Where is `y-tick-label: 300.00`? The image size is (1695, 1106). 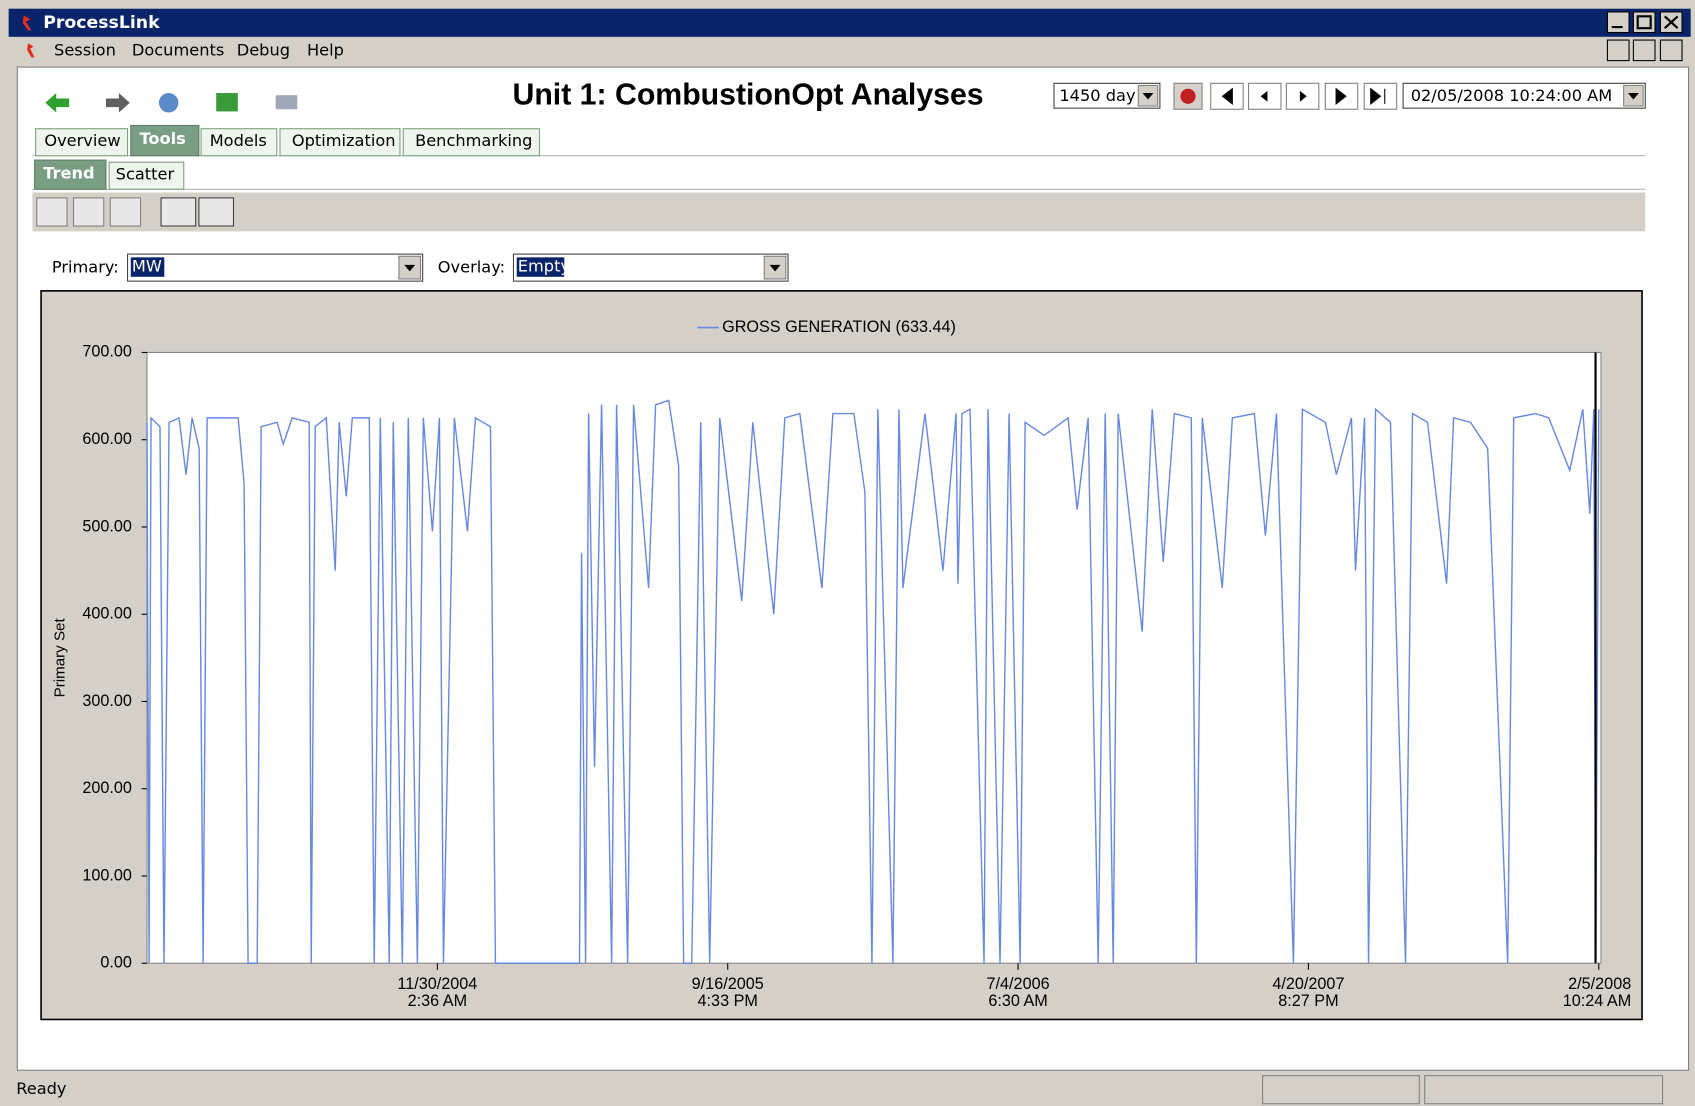 y-tick-label: 300.00 is located at coordinates (107, 701).